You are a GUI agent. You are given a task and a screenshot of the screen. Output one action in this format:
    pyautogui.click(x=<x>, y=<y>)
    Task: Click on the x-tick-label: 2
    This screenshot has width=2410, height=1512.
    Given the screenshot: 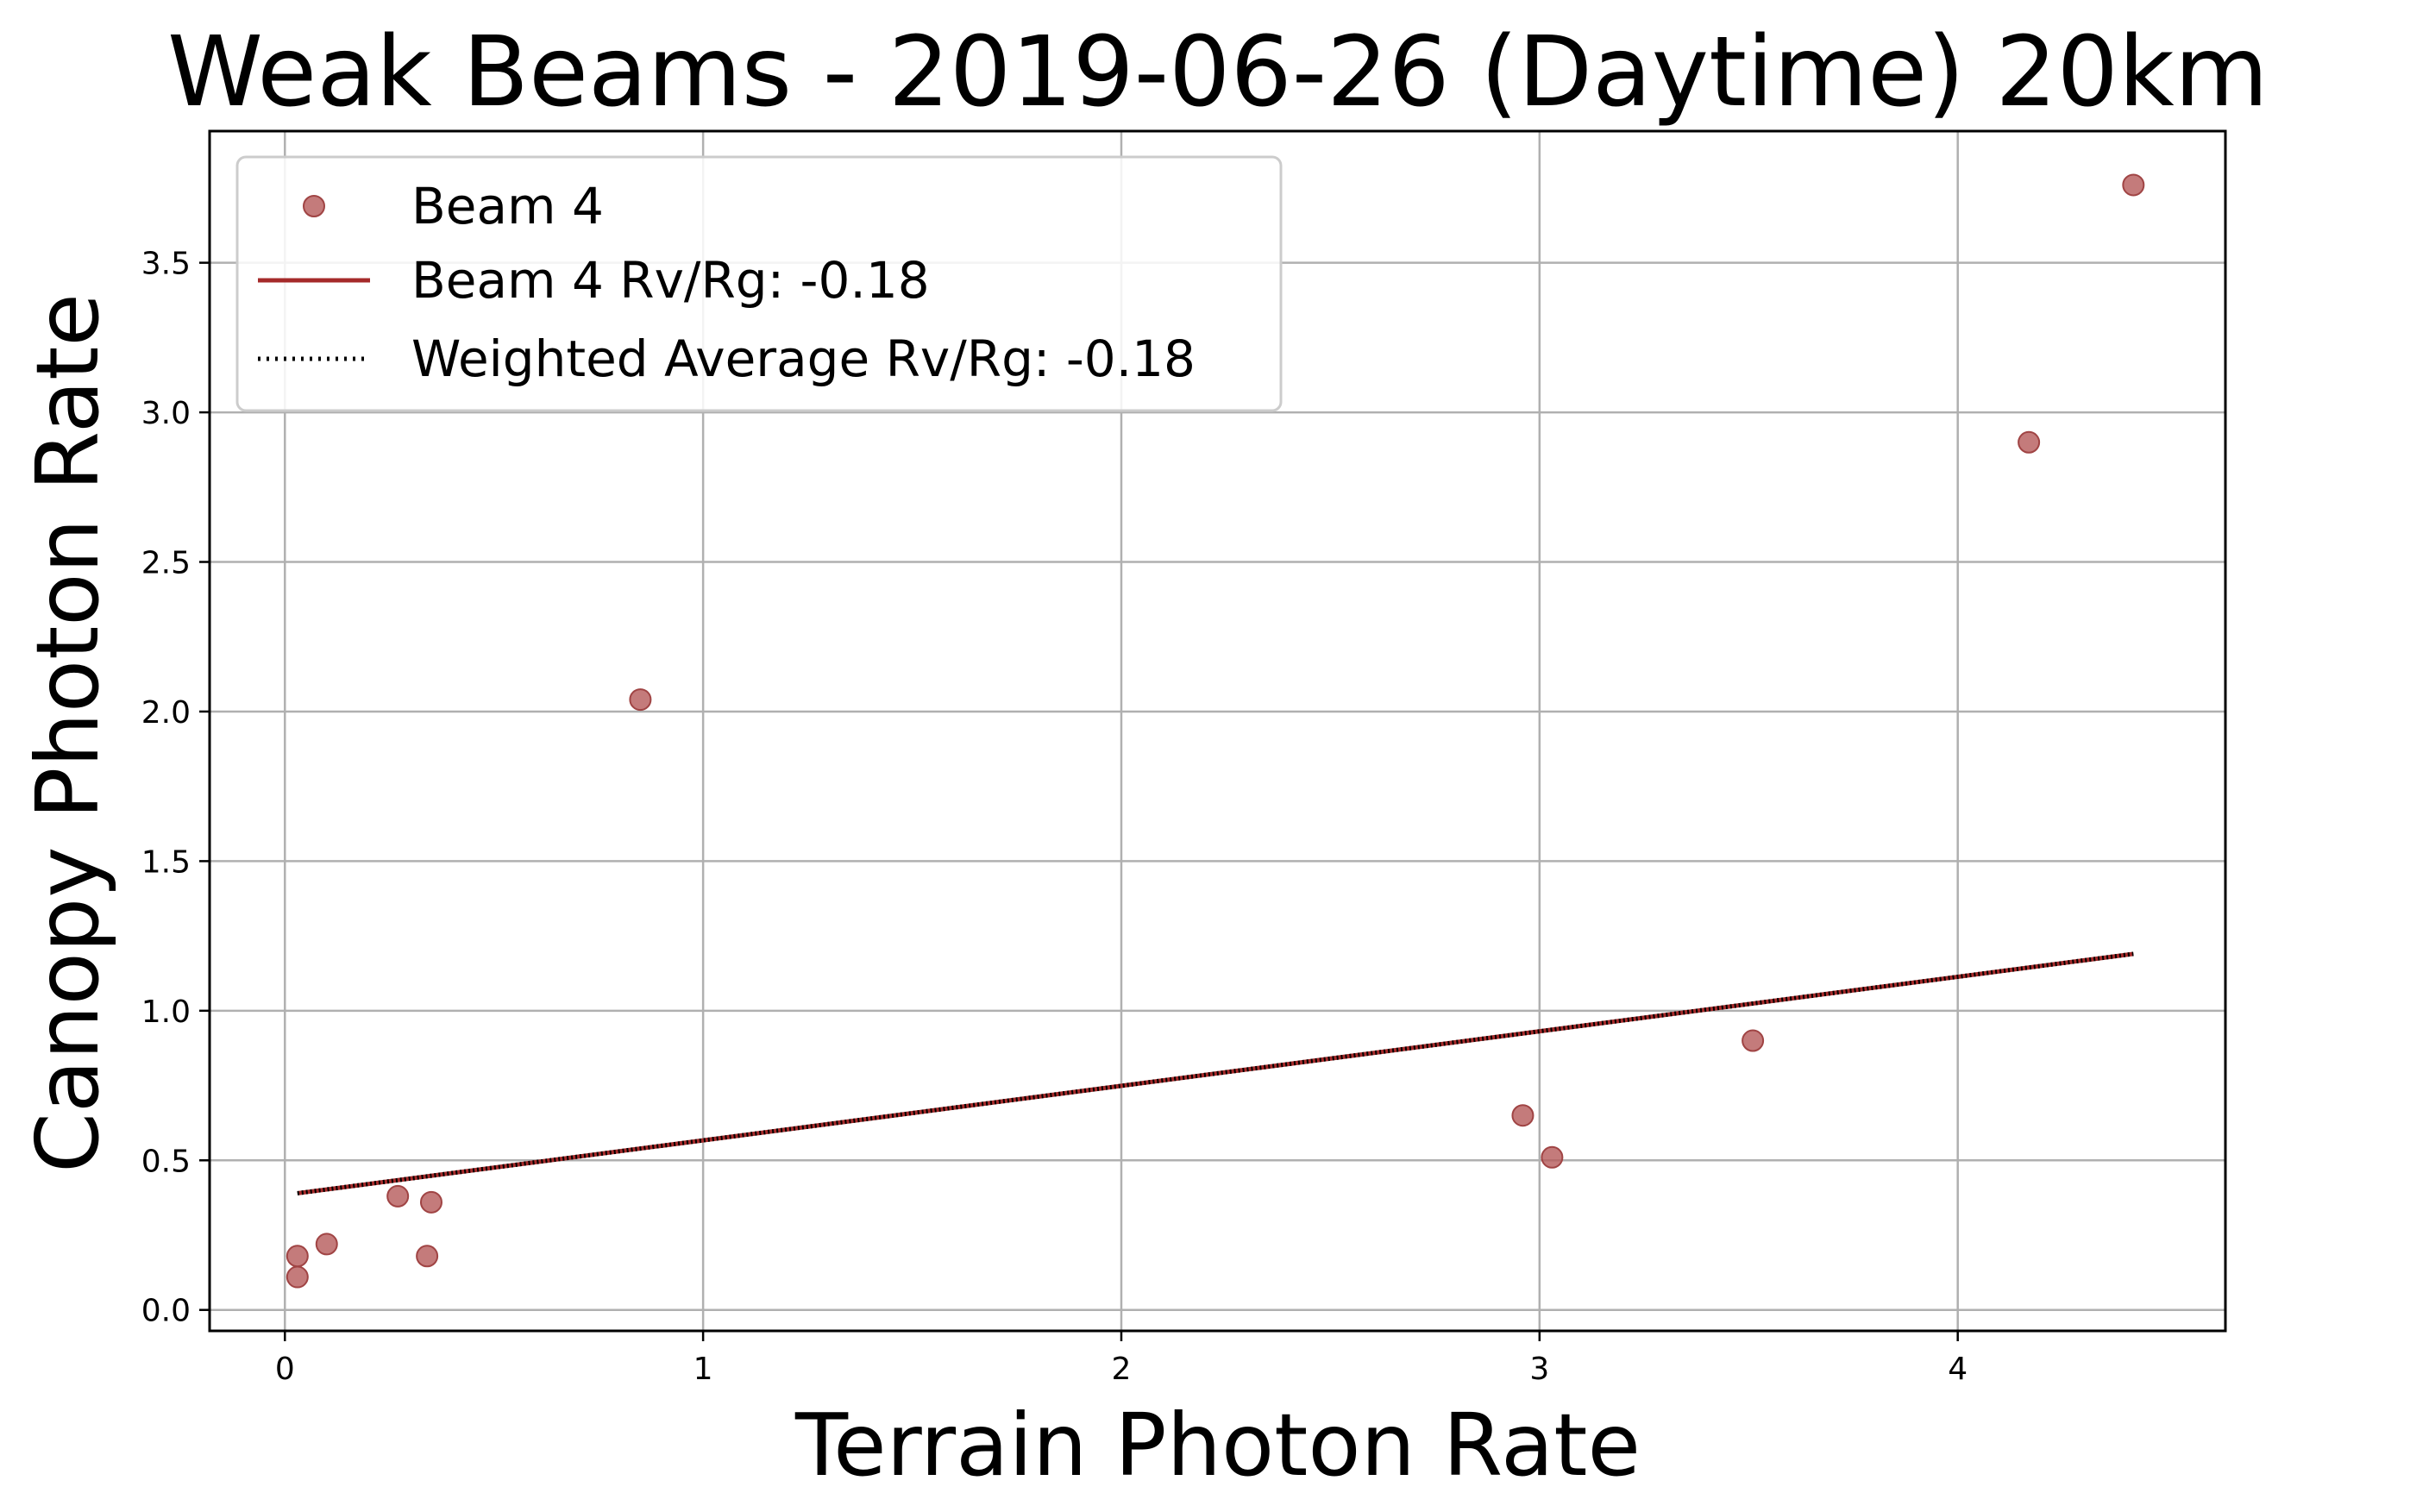 What is the action you would take?
    pyautogui.click(x=1122, y=1369)
    